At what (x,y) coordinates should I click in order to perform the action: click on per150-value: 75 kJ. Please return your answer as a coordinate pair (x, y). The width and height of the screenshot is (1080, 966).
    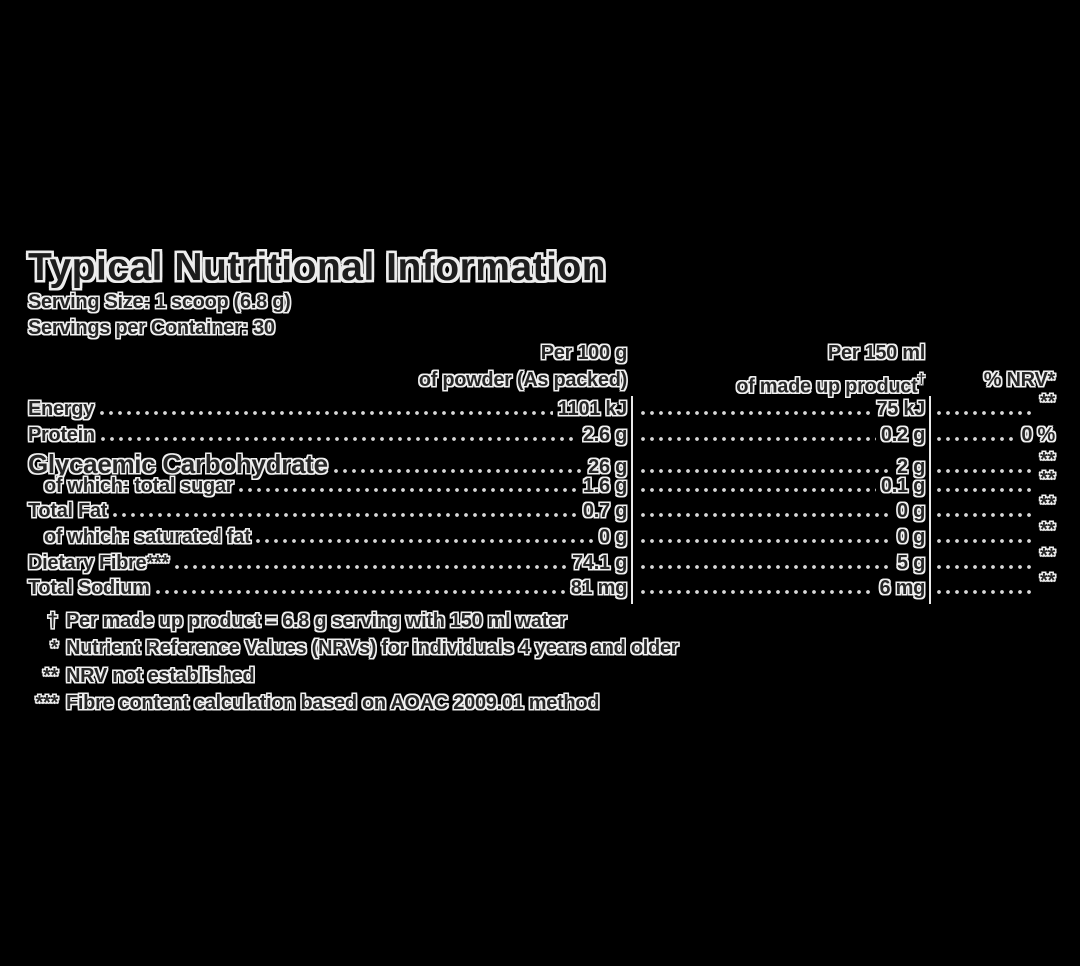
    Looking at the image, I should click on (900, 409).